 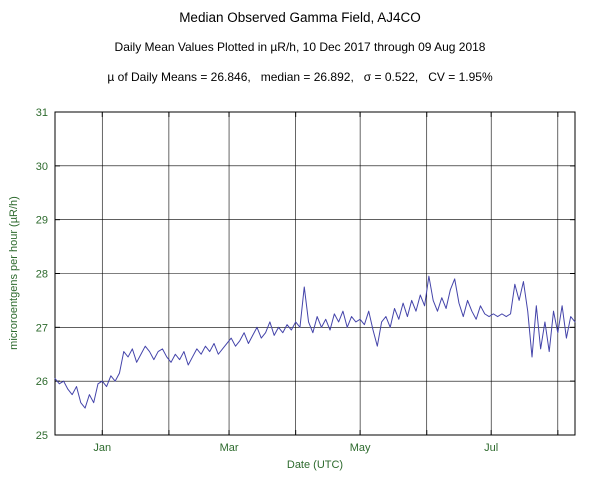 What do you see at coordinates (315, 465) in the screenshot?
I see `x-axis-title: Date (UTC)` at bounding box center [315, 465].